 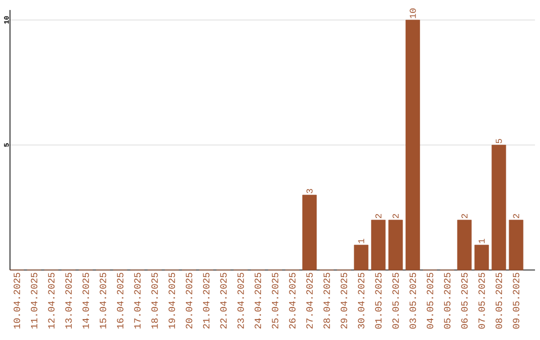 What do you see at coordinates (258, 300) in the screenshot?
I see `x-tick-label: 24.04.2025` at bounding box center [258, 300].